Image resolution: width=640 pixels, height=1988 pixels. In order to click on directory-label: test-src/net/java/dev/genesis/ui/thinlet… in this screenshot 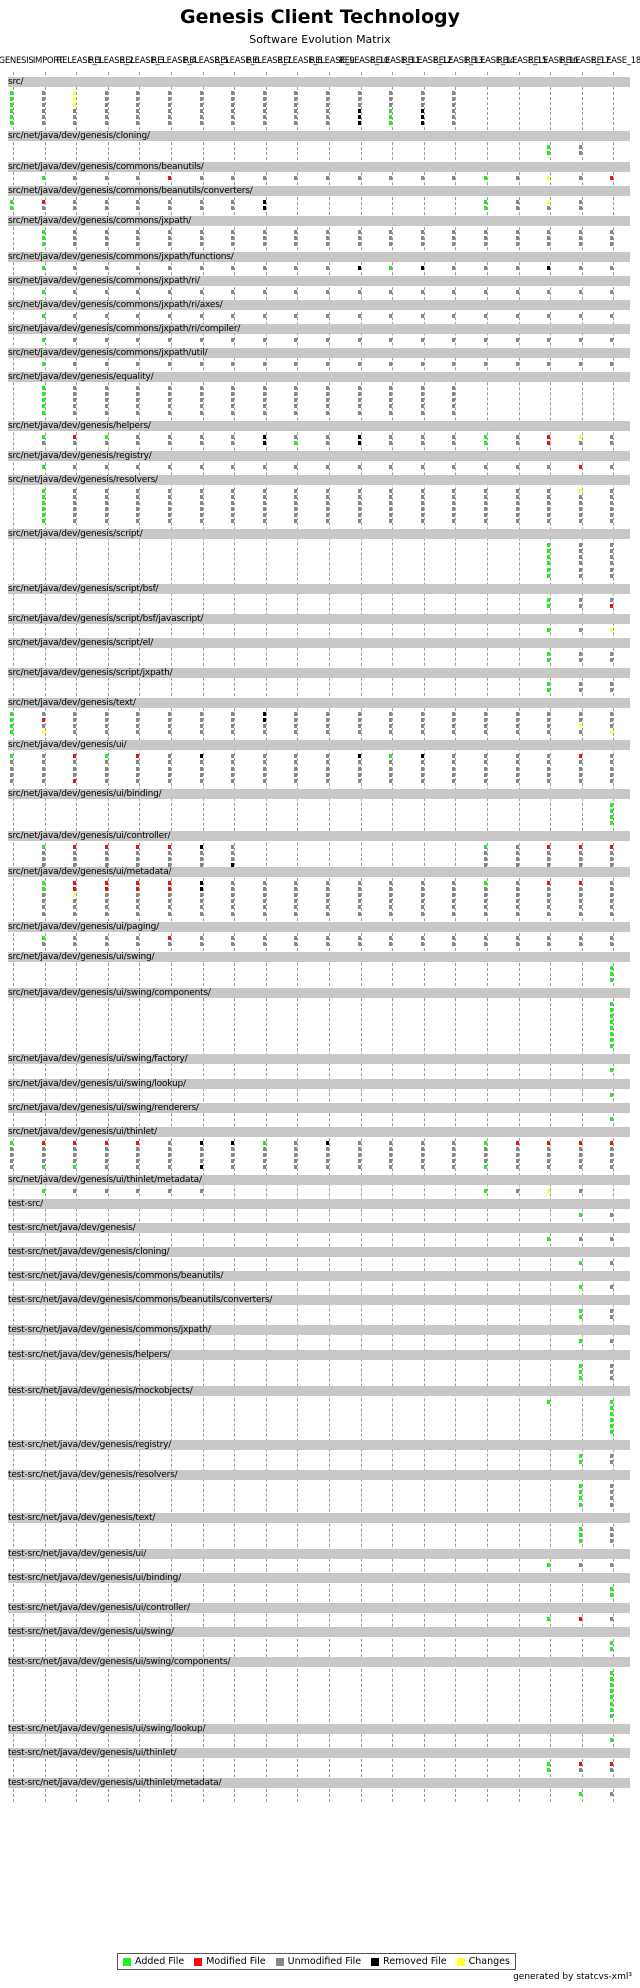, I will do `click(92, 1753)`.